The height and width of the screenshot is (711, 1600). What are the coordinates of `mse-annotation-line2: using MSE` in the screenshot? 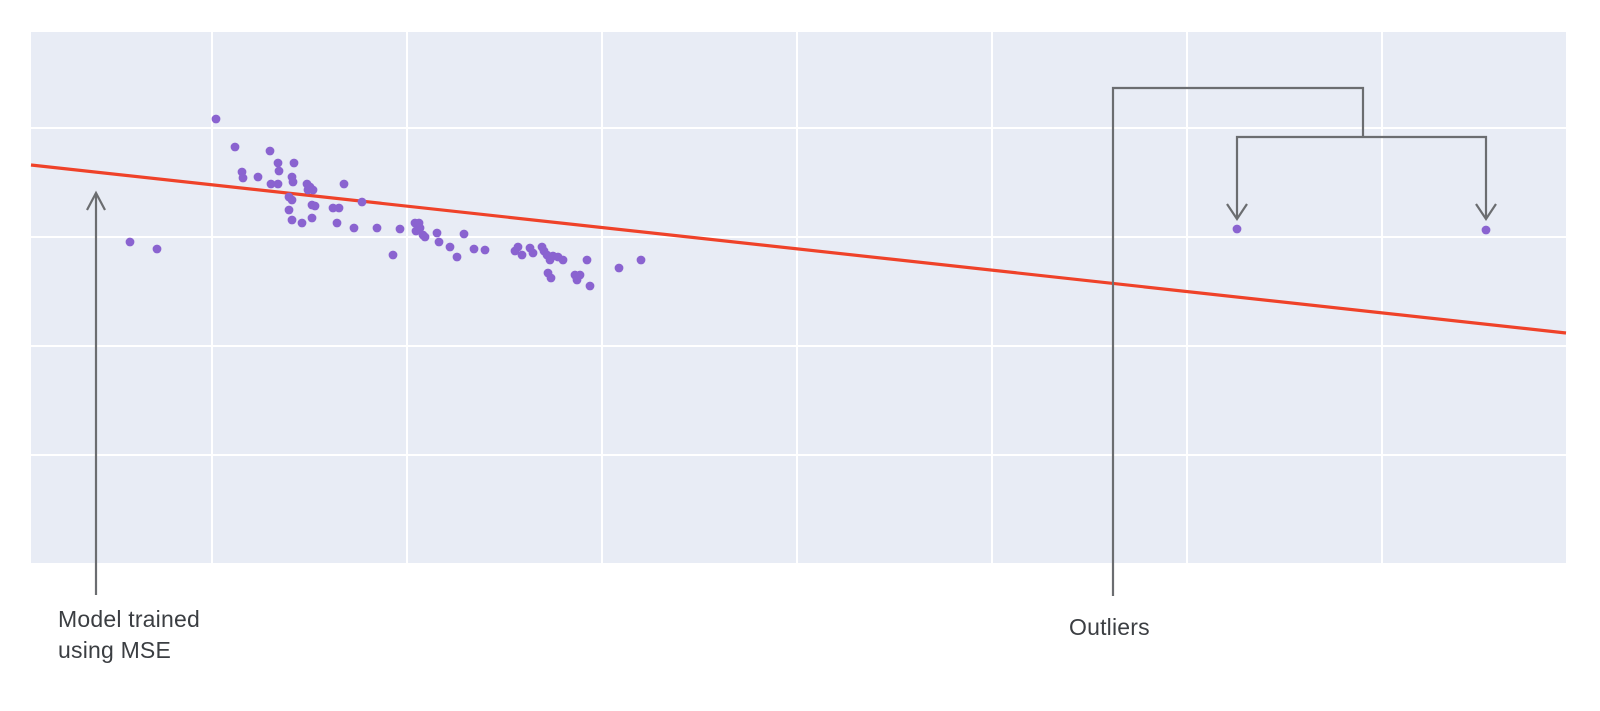 It's located at (115, 650).